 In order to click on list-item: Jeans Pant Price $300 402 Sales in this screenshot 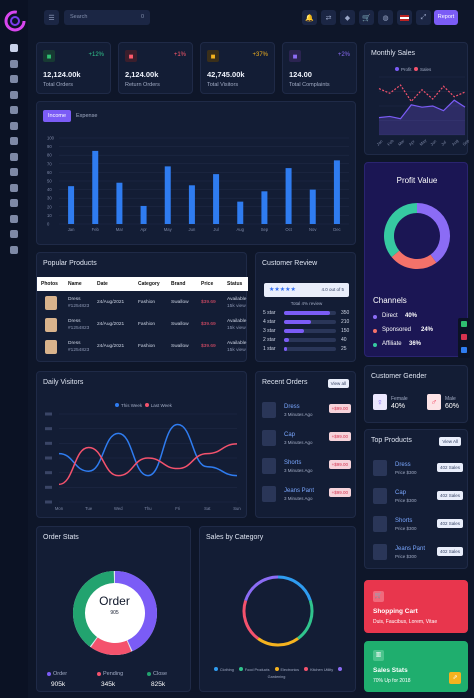, I will do `click(417, 554)`.